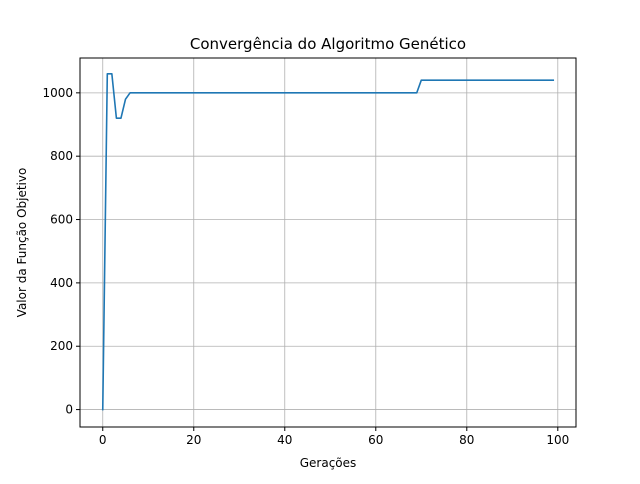 The image size is (640, 484). I want to click on y-tick-label: 600, so click(61, 220).